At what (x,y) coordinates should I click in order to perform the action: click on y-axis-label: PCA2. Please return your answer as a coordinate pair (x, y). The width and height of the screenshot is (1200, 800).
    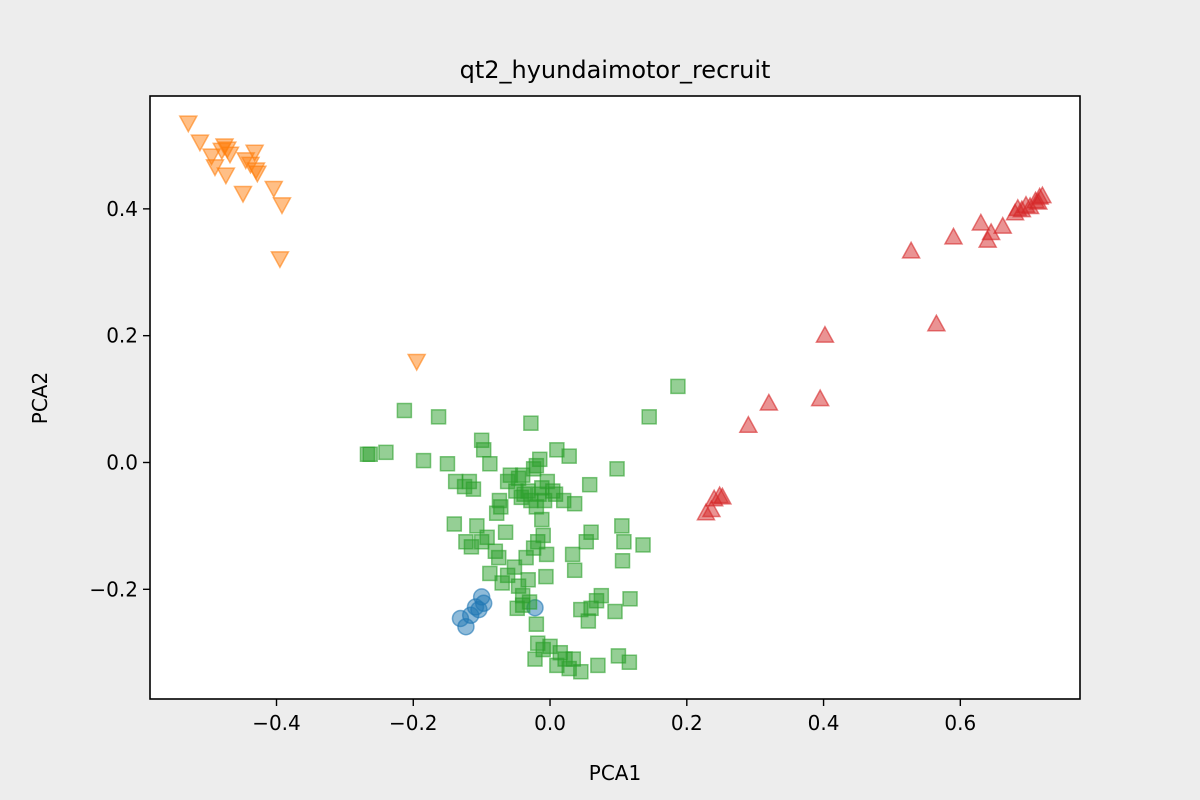
    Looking at the image, I should click on (40, 398).